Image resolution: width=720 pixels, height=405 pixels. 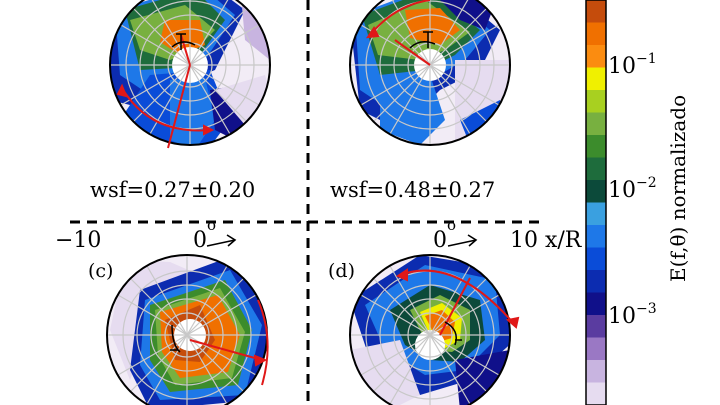 What do you see at coordinates (398, 33) in the screenshot?
I see `panel-b-annotations` at bounding box center [398, 33].